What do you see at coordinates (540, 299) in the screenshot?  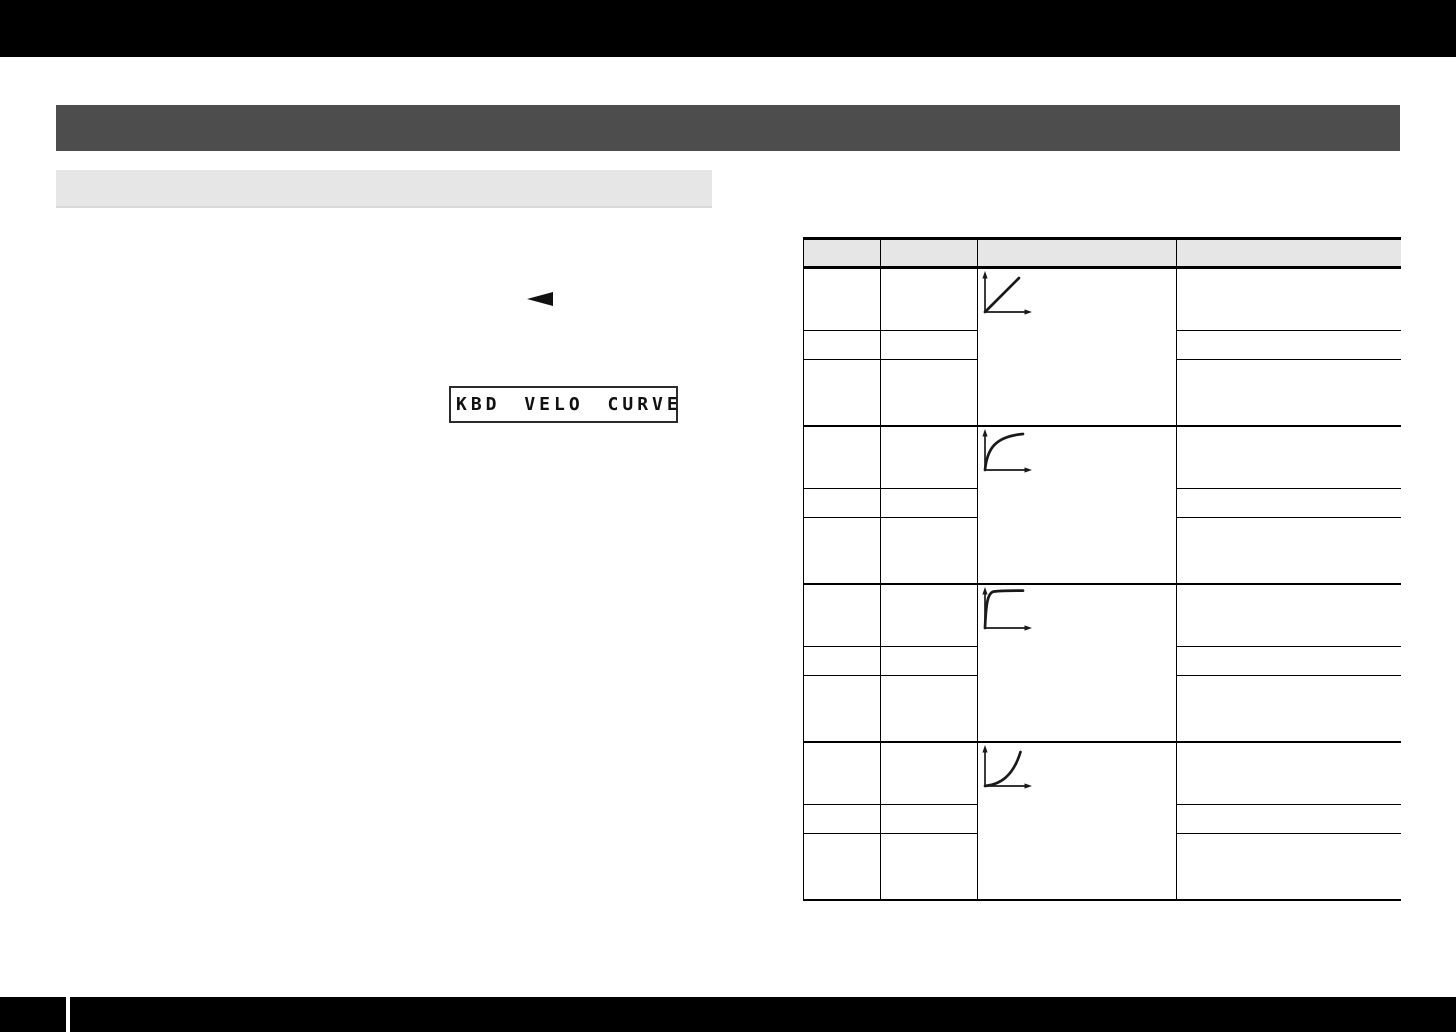 I see `left-triangle-icon` at bounding box center [540, 299].